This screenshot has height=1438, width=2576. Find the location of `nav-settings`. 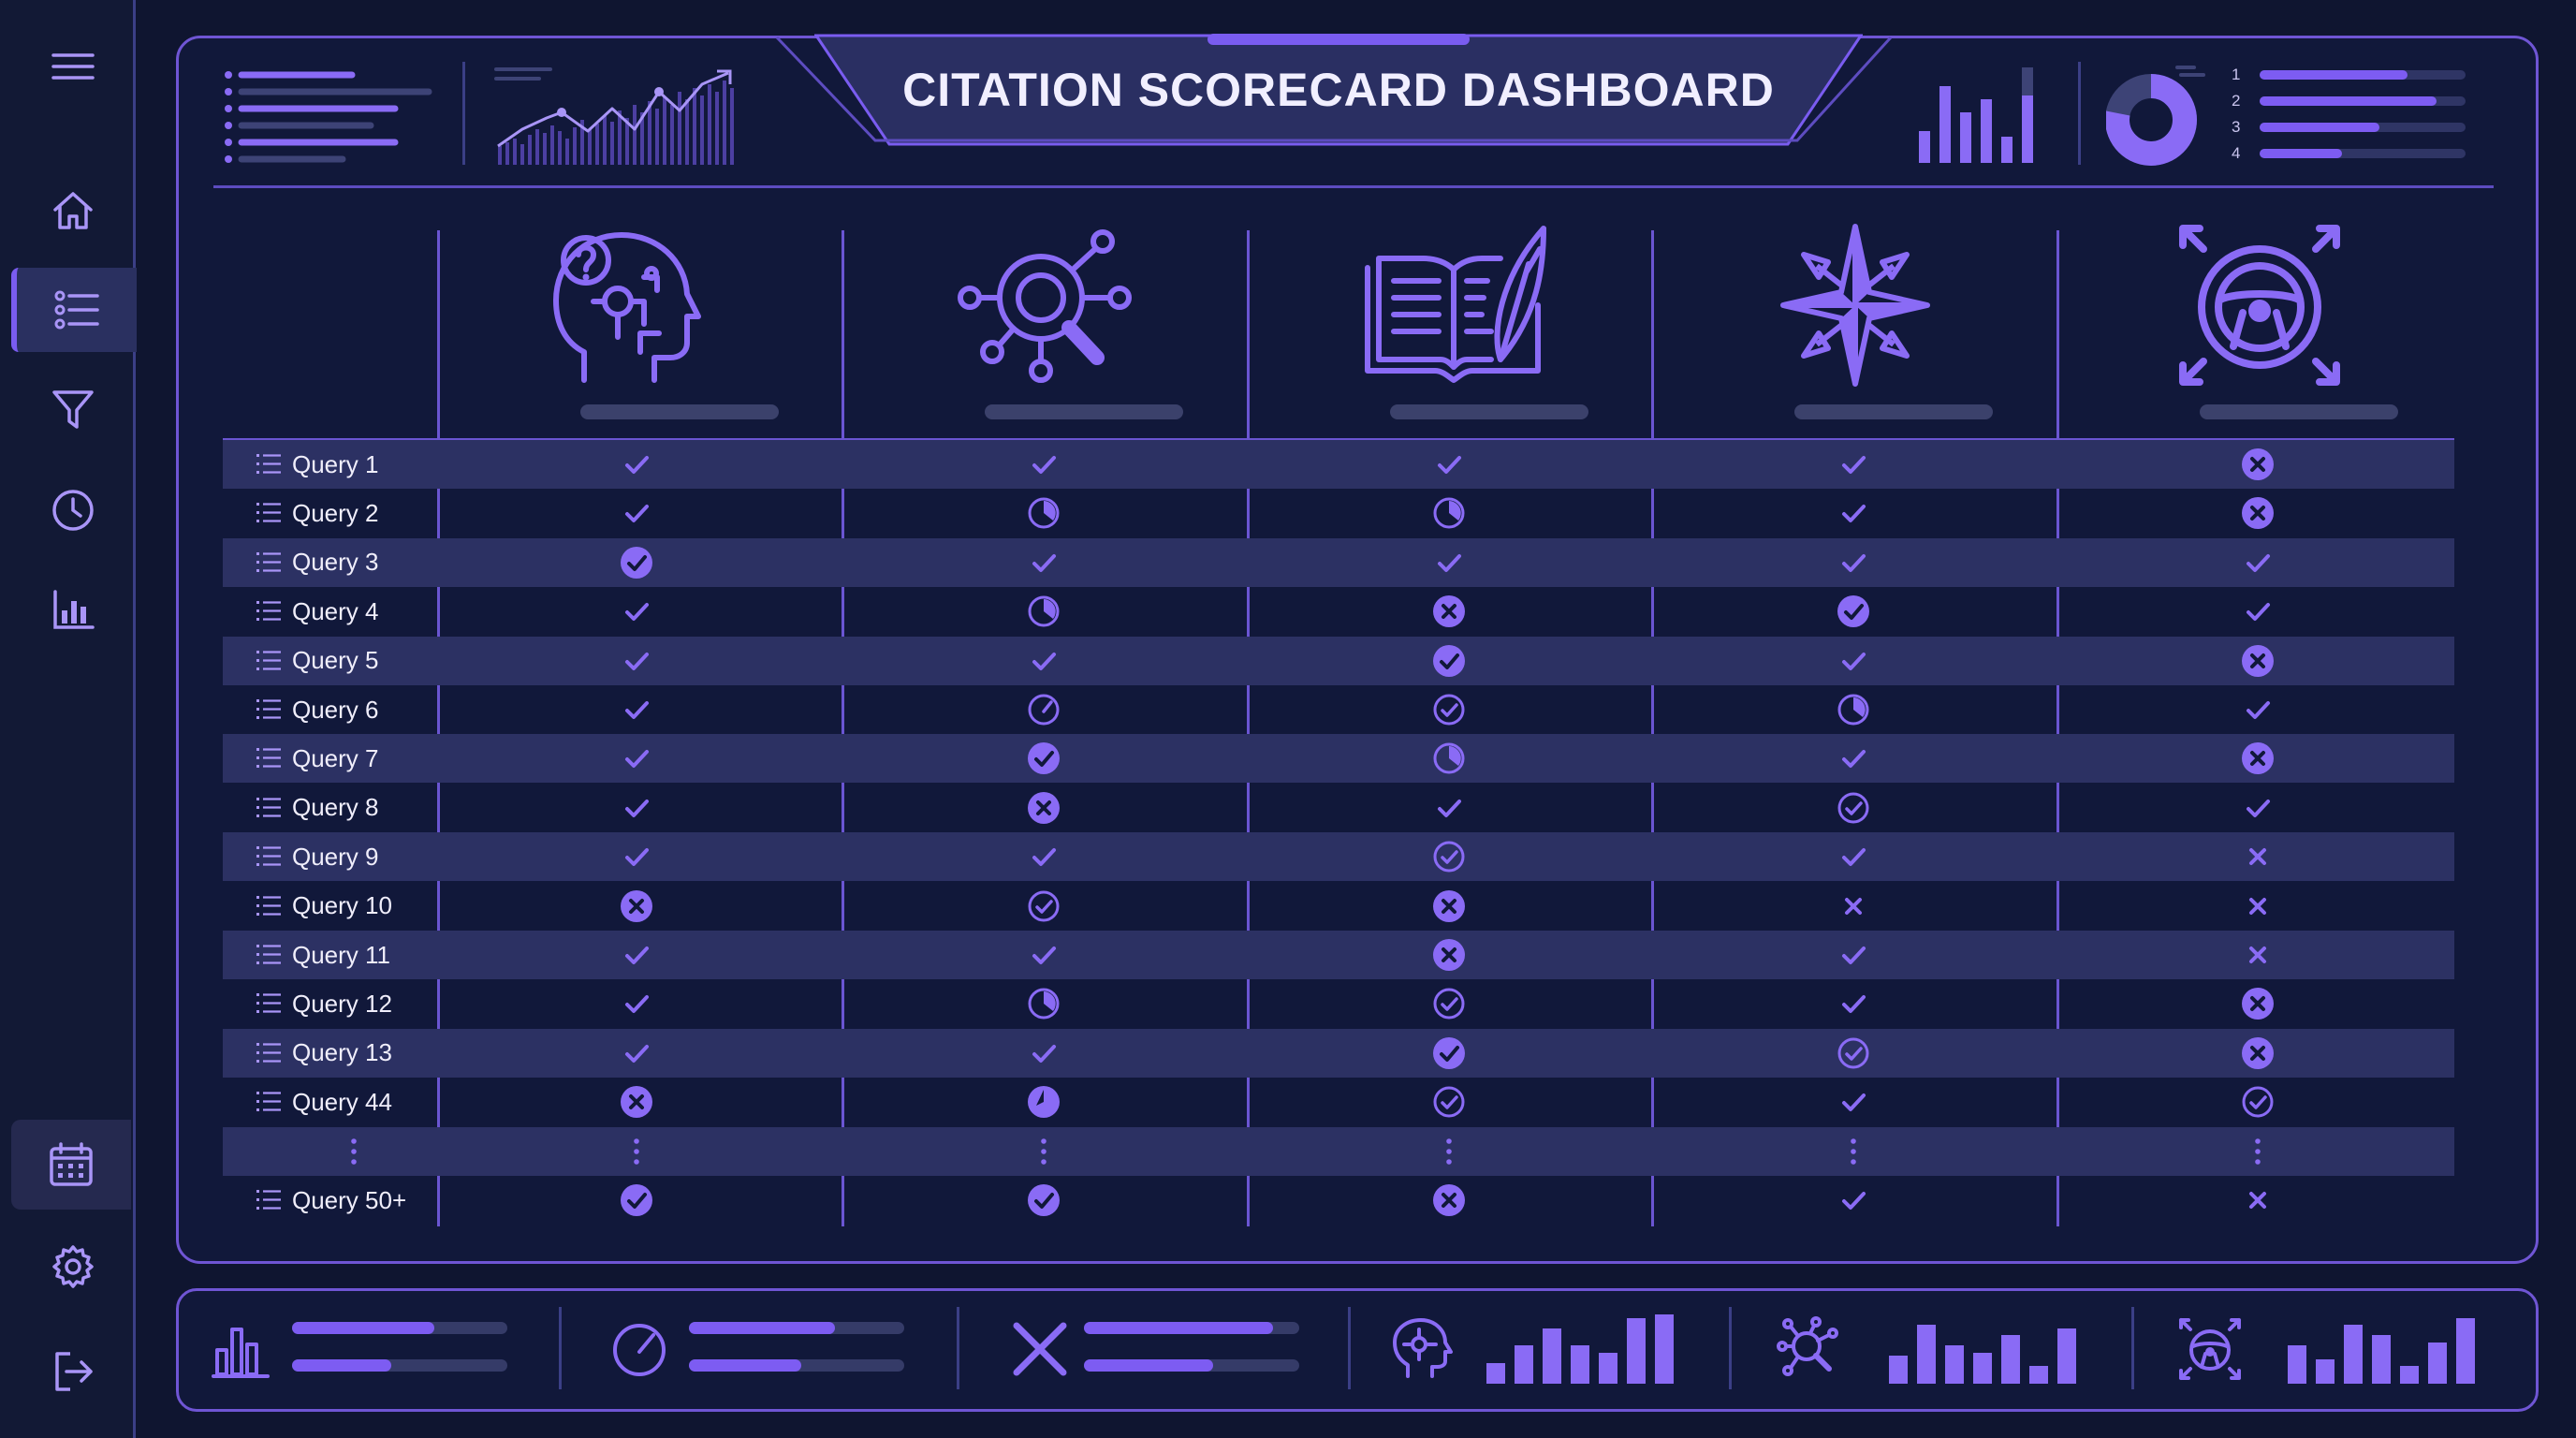

nav-settings is located at coordinates (73, 1267).